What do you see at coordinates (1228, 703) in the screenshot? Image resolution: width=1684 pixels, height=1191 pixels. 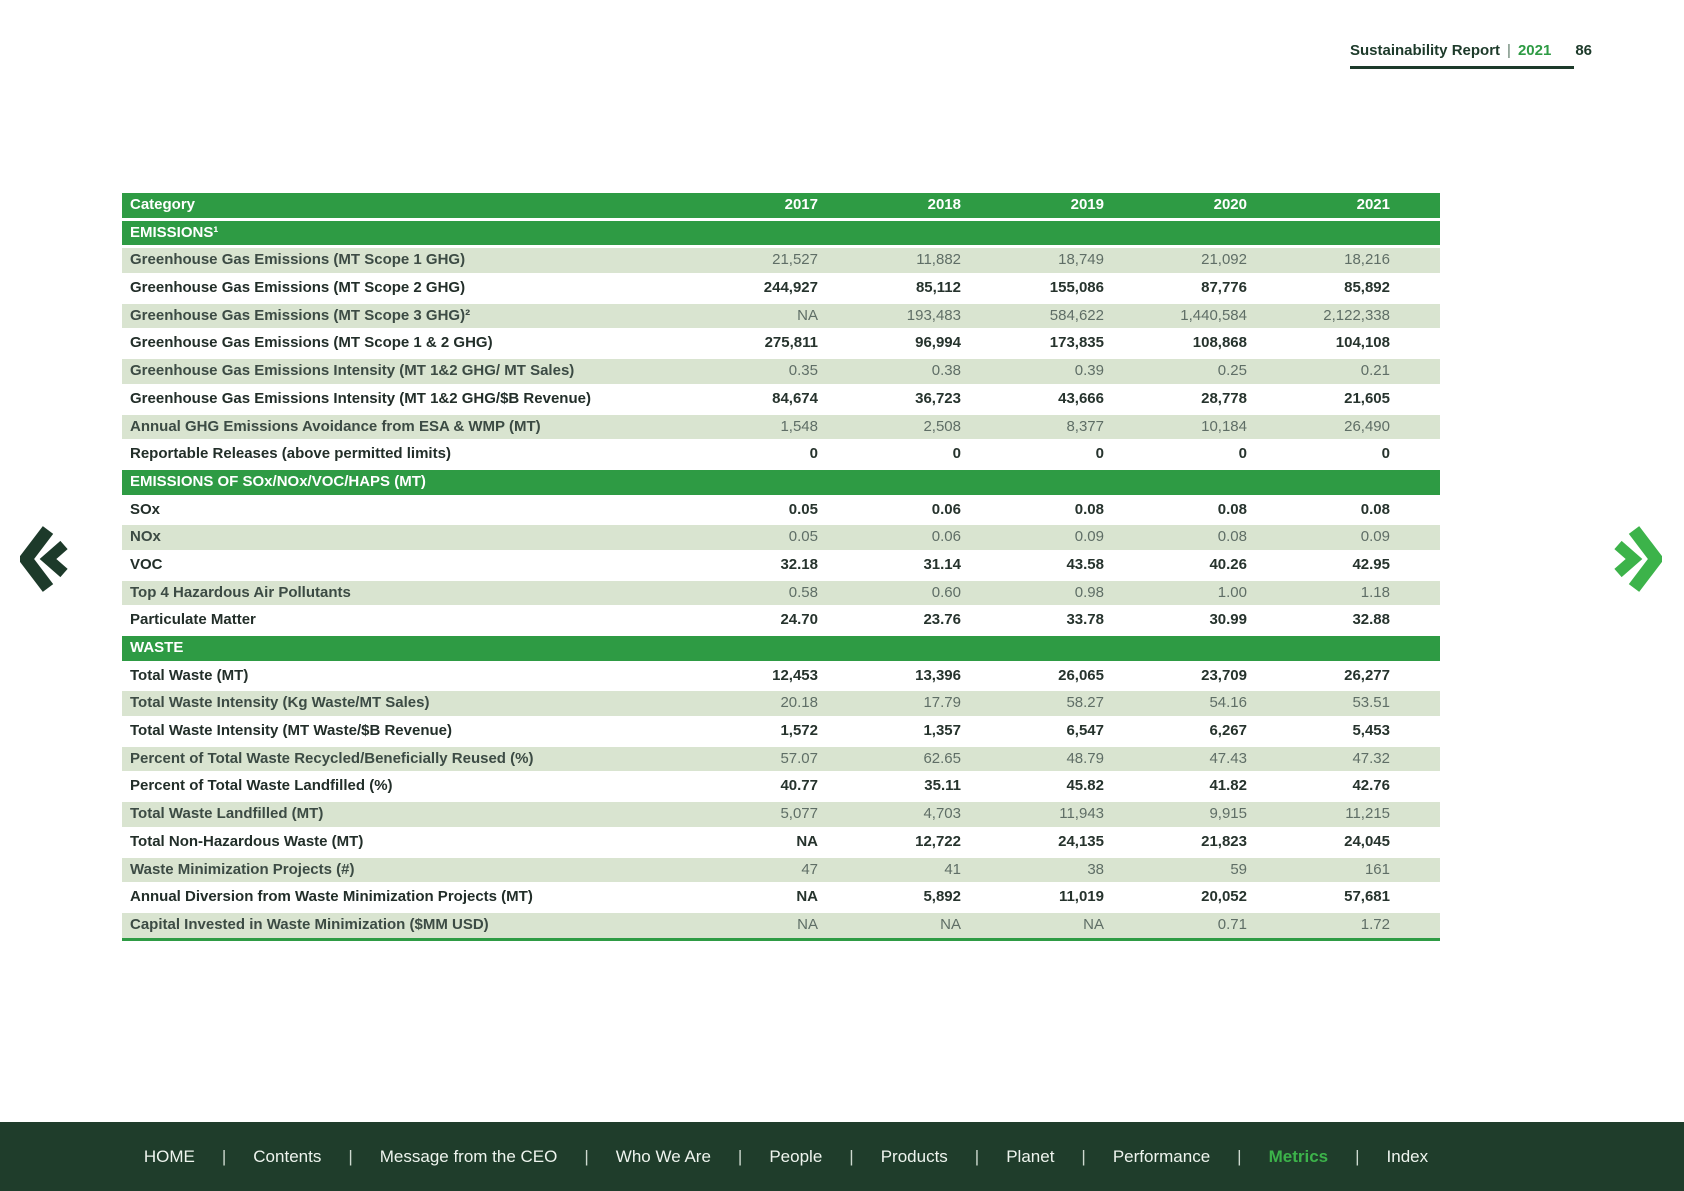 I see `cell-value: 54.16` at bounding box center [1228, 703].